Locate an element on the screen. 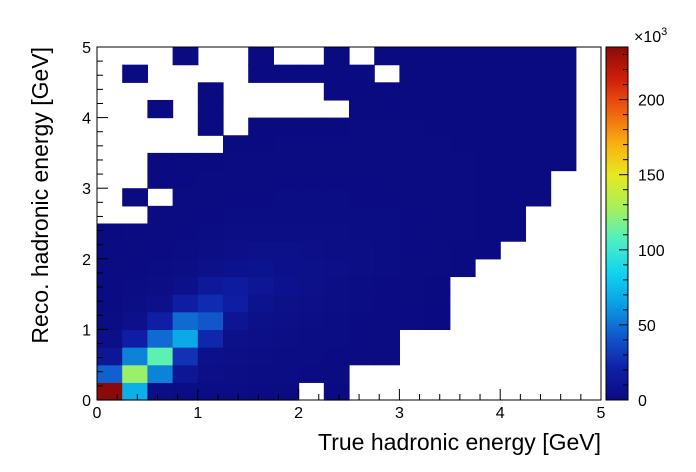 The width and height of the screenshot is (696, 472). colorbar-tick-label: 0 is located at coordinates (642, 401).